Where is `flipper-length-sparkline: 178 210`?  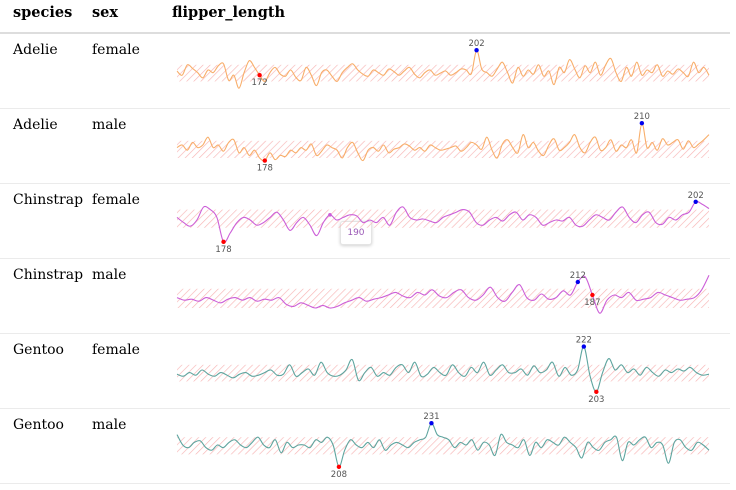
flipper-length-sparkline: 178 210 is located at coordinates (445, 146).